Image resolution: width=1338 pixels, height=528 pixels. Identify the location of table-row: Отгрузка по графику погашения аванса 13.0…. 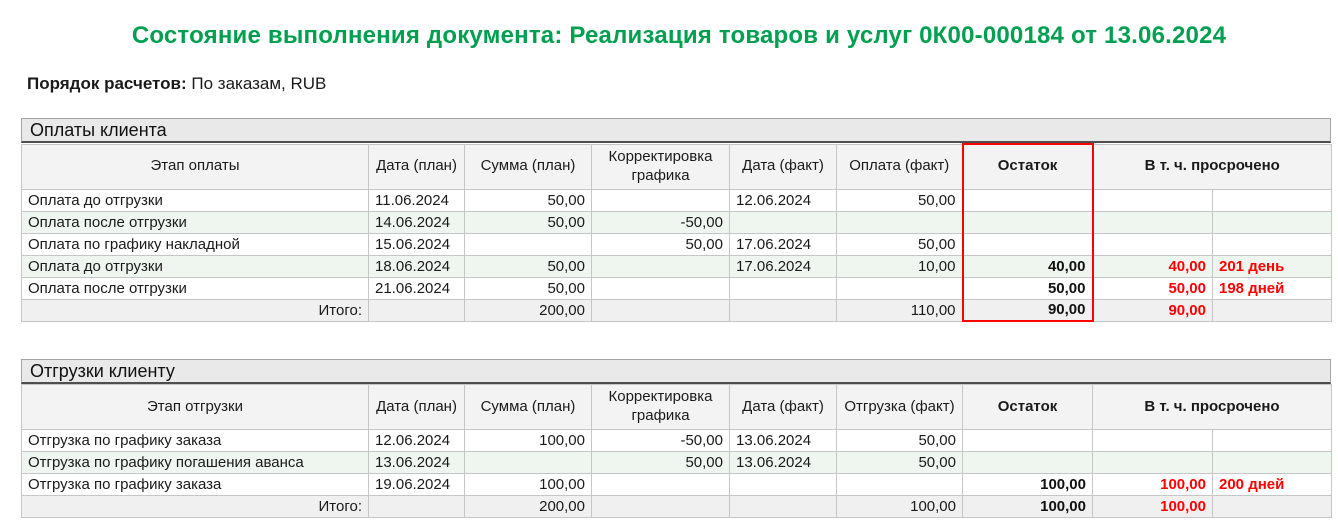
(677, 462).